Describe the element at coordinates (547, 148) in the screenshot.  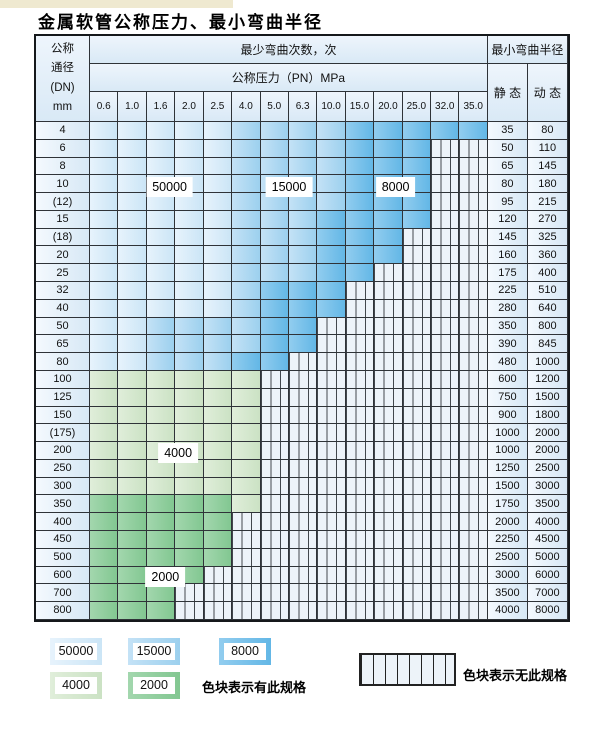
I see `dynamic-cell: 110` at that location.